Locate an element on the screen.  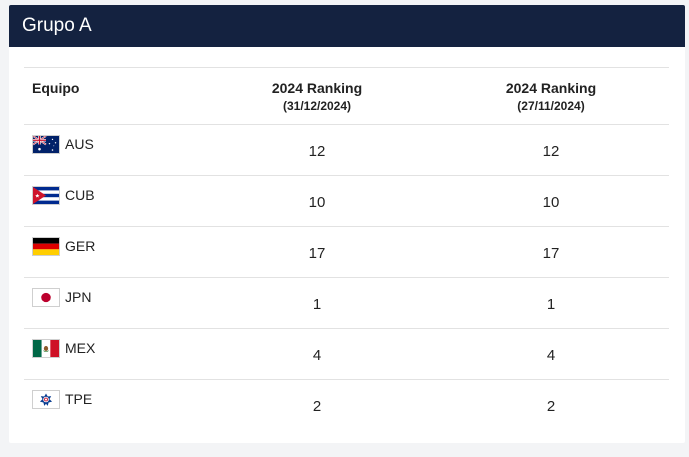
column-header-ranking-1: 2024 Ranking (31/12/2024) is located at coordinates (317, 96).